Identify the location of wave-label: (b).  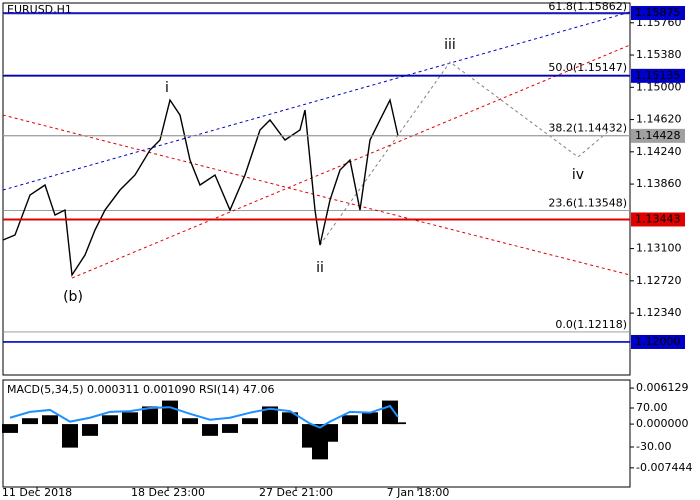
(73, 297).